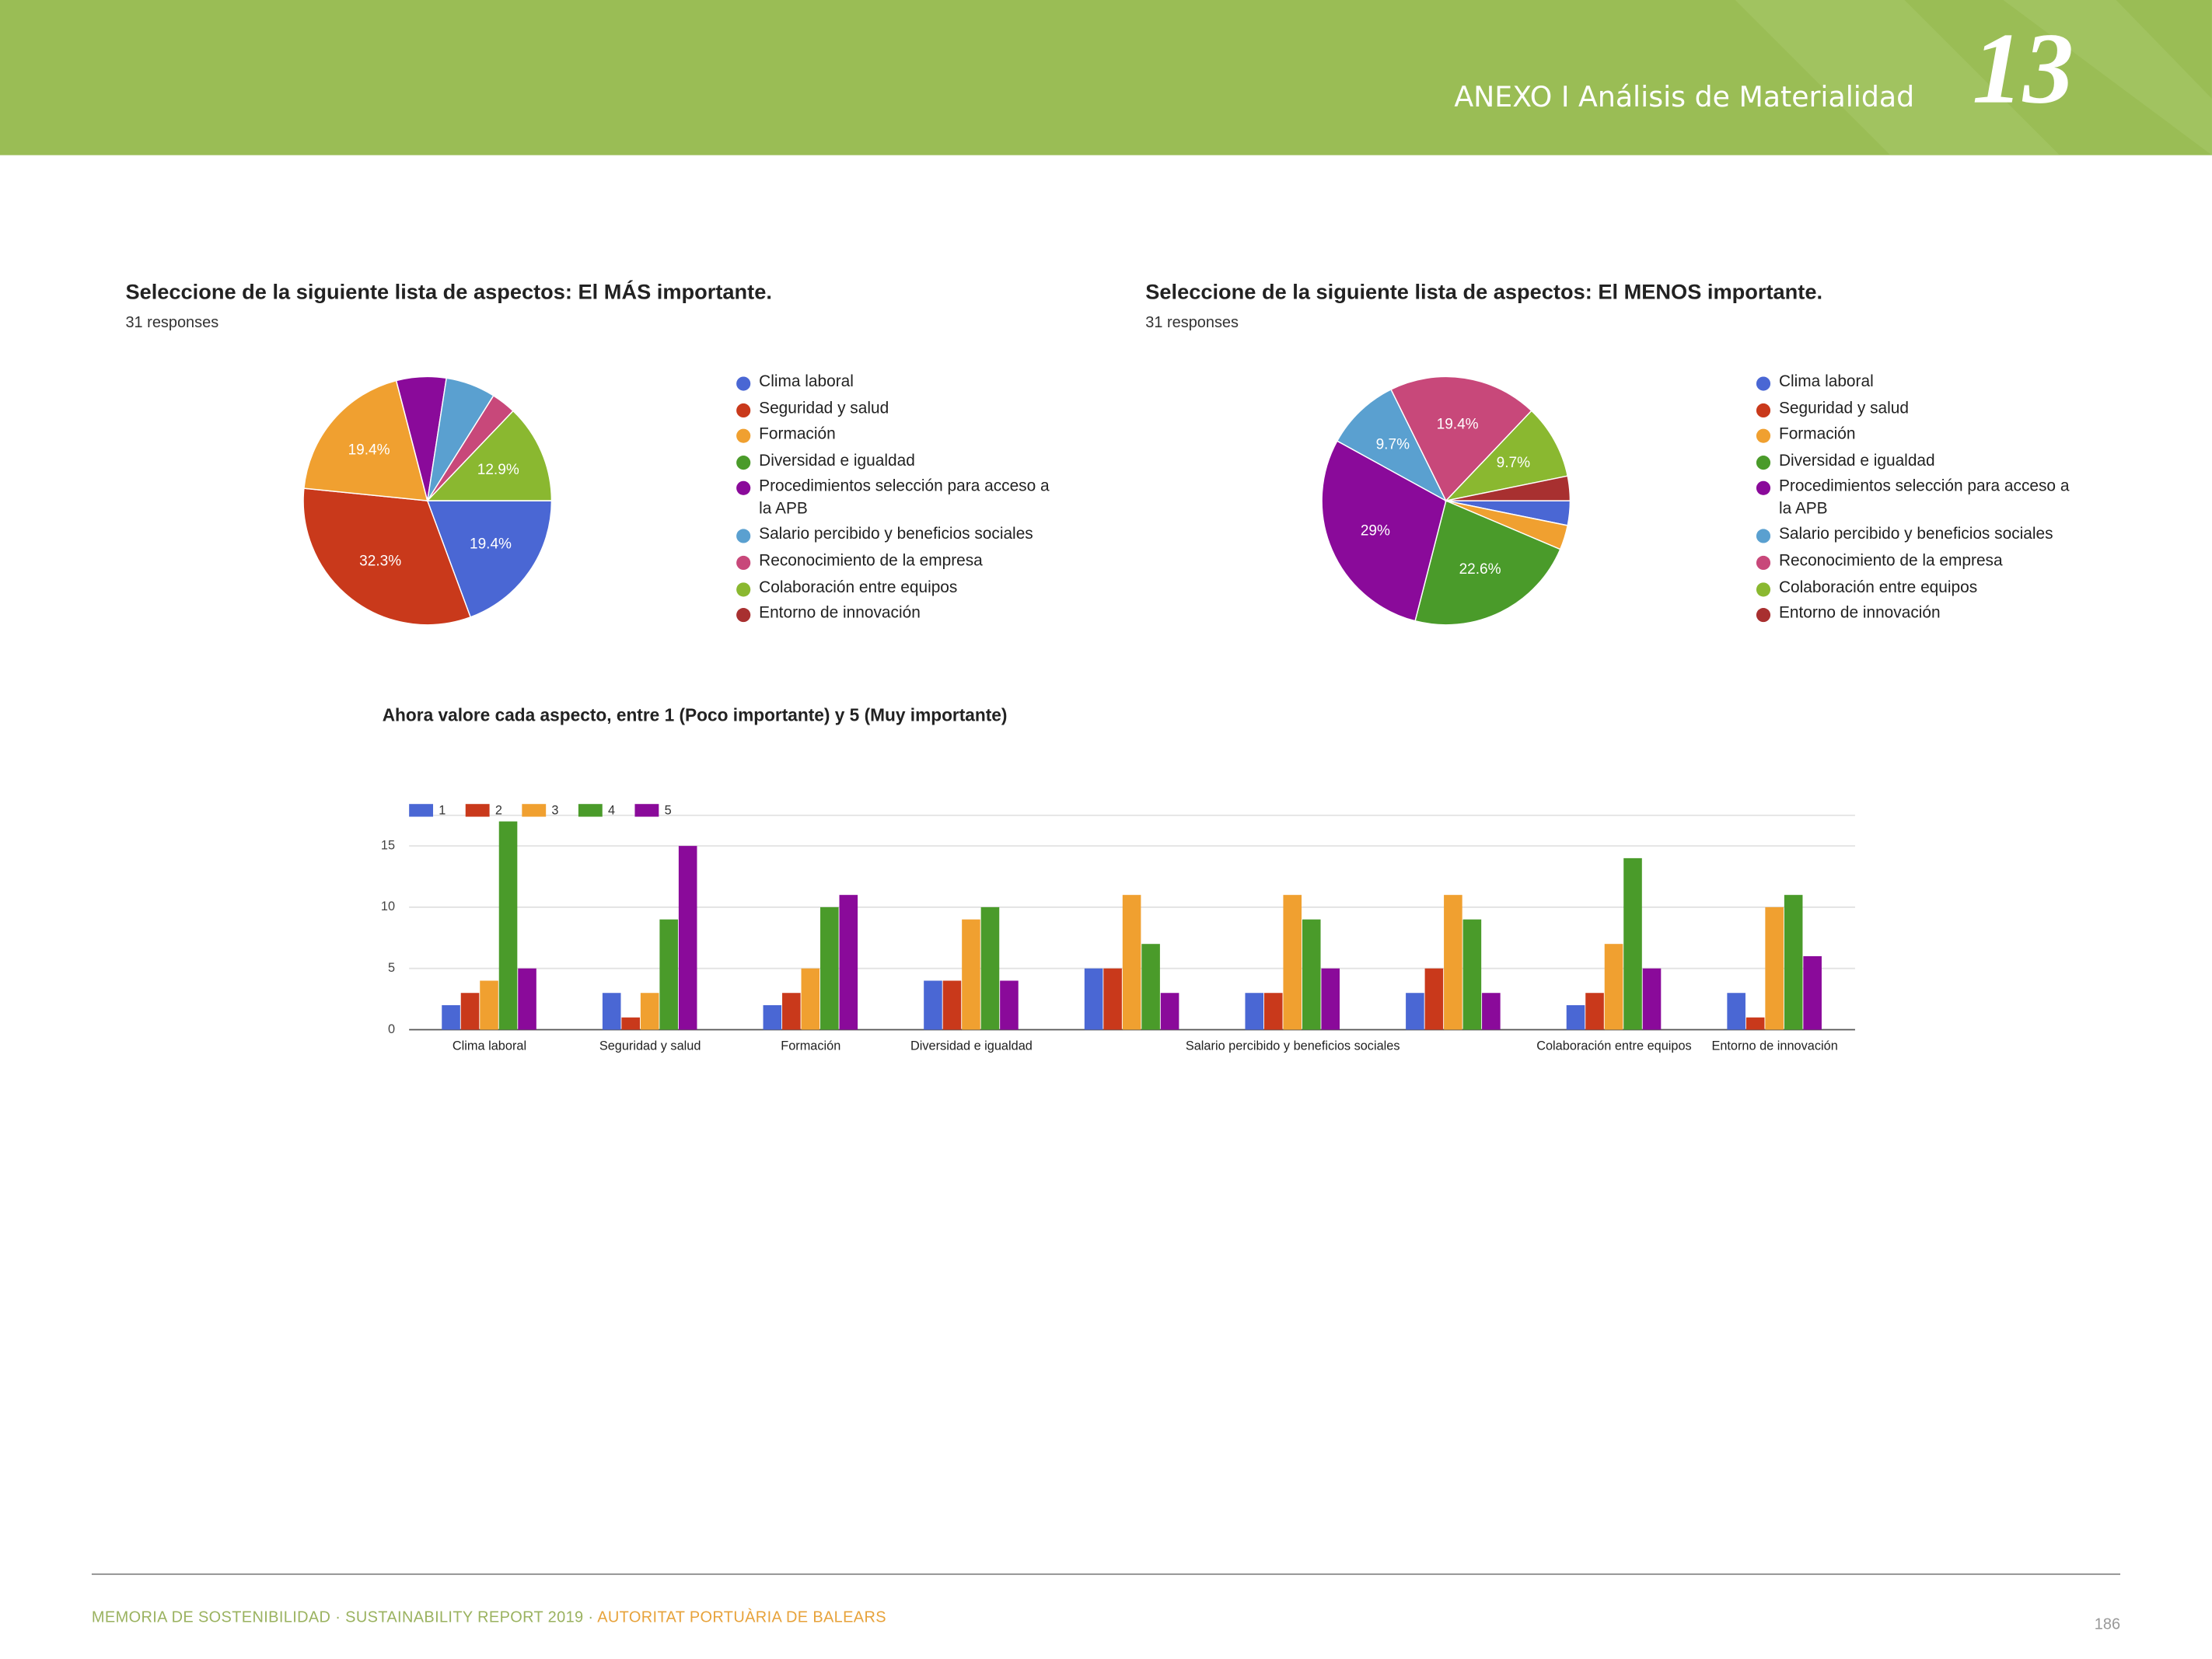 This screenshot has height=1659, width=2212. Describe the element at coordinates (837, 461) in the screenshot. I see `legend-label: Diversidad e igualdad` at that location.